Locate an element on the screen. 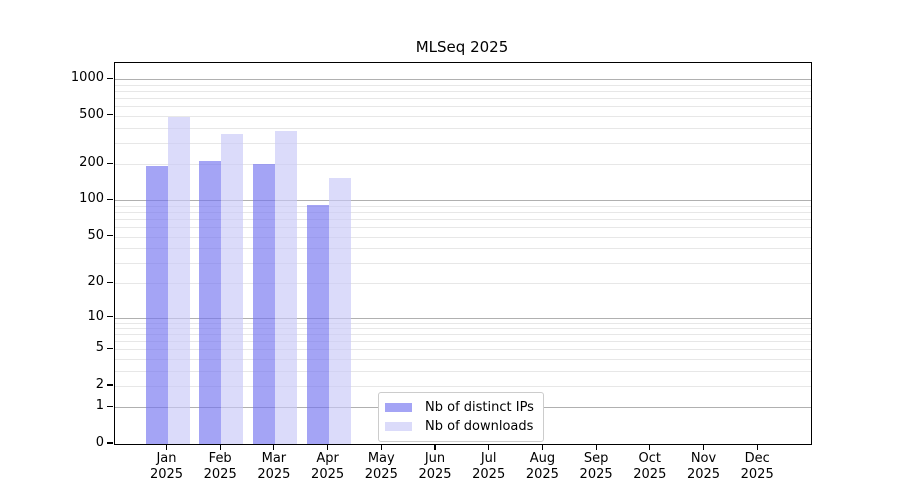 The height and width of the screenshot is (500, 900). x-tick-label-feb: Feb 2025 is located at coordinates (220, 466).